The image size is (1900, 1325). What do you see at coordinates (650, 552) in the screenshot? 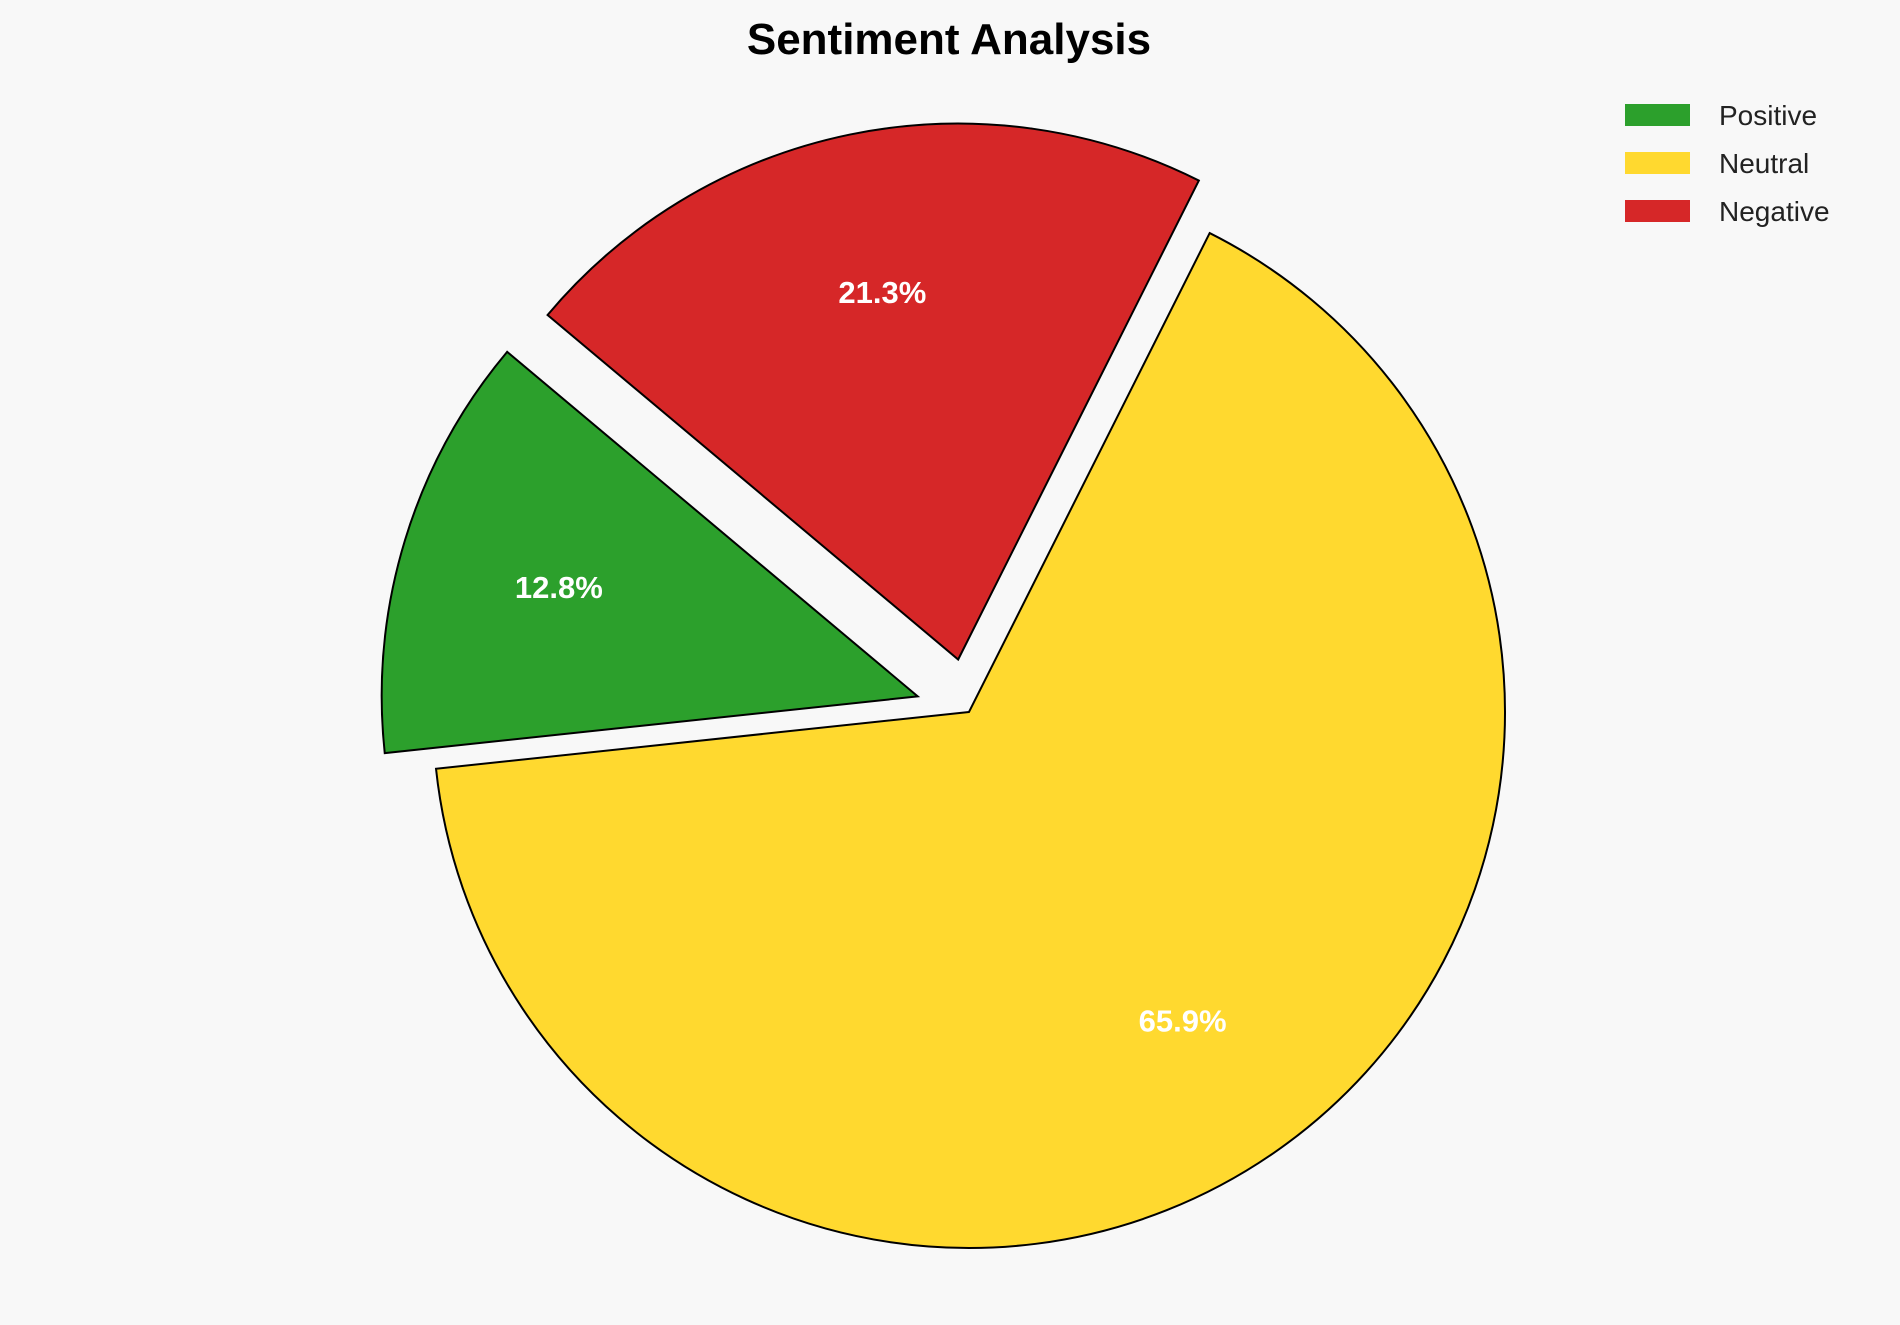
I see `pie-slice-positive` at bounding box center [650, 552].